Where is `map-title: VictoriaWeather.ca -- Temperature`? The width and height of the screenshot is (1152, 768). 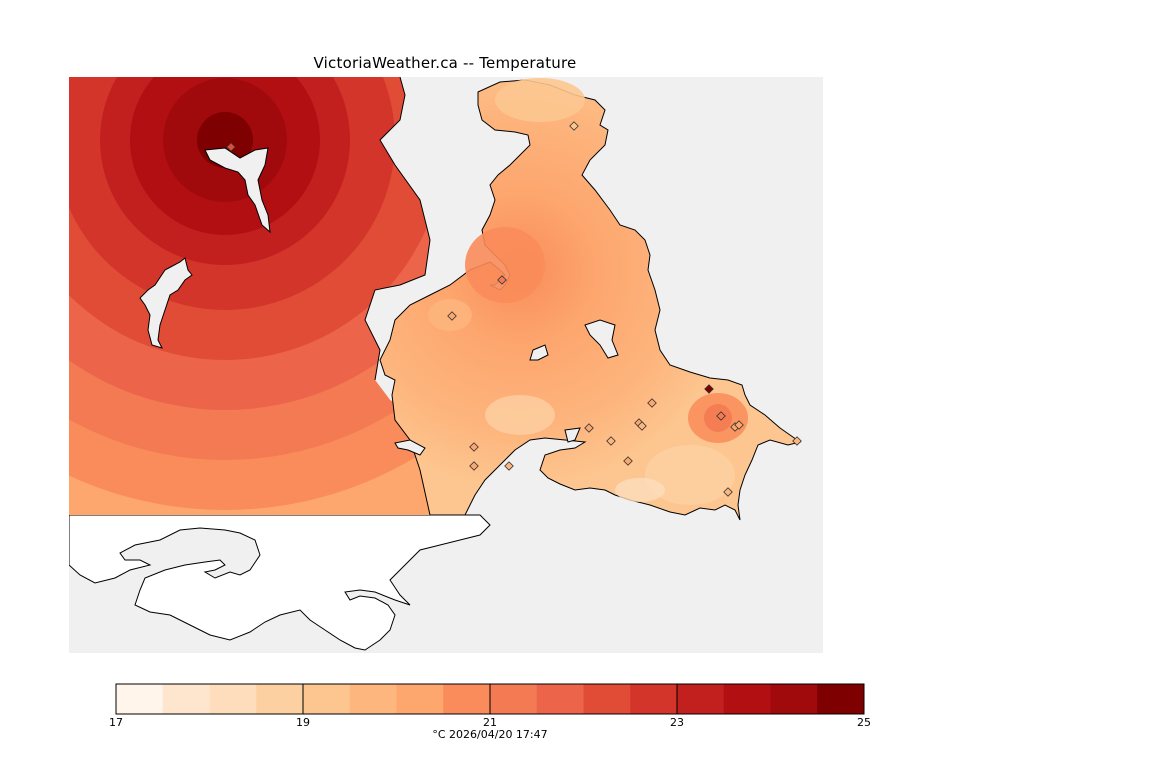 map-title: VictoriaWeather.ca -- Temperature is located at coordinates (445, 63).